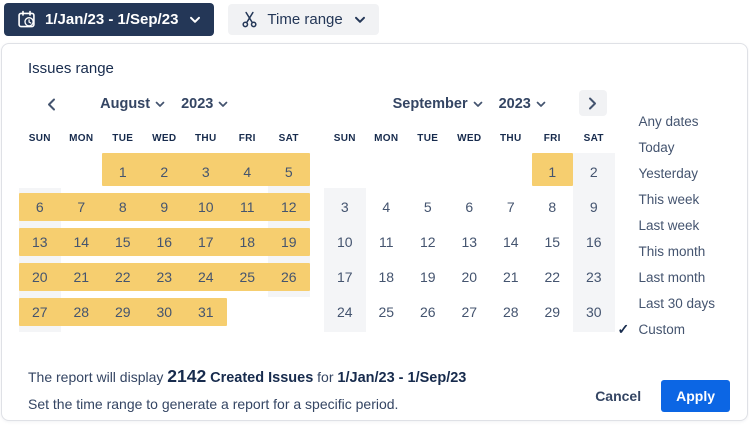  Describe the element at coordinates (26, 19) in the screenshot. I see `calendar-clock-icon` at that location.